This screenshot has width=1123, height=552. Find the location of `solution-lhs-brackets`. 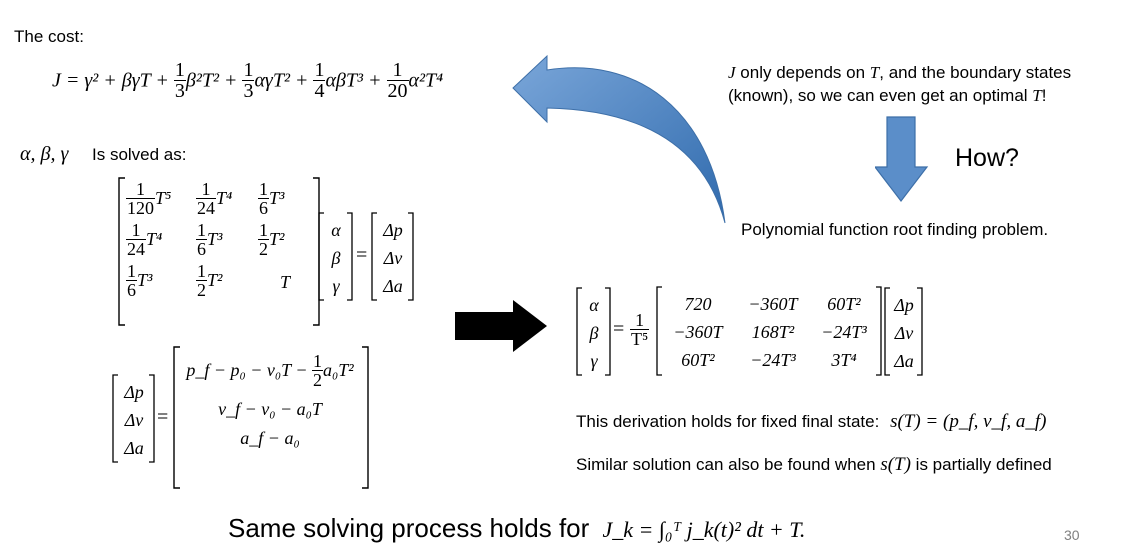

solution-lhs-brackets is located at coordinates (593, 331).